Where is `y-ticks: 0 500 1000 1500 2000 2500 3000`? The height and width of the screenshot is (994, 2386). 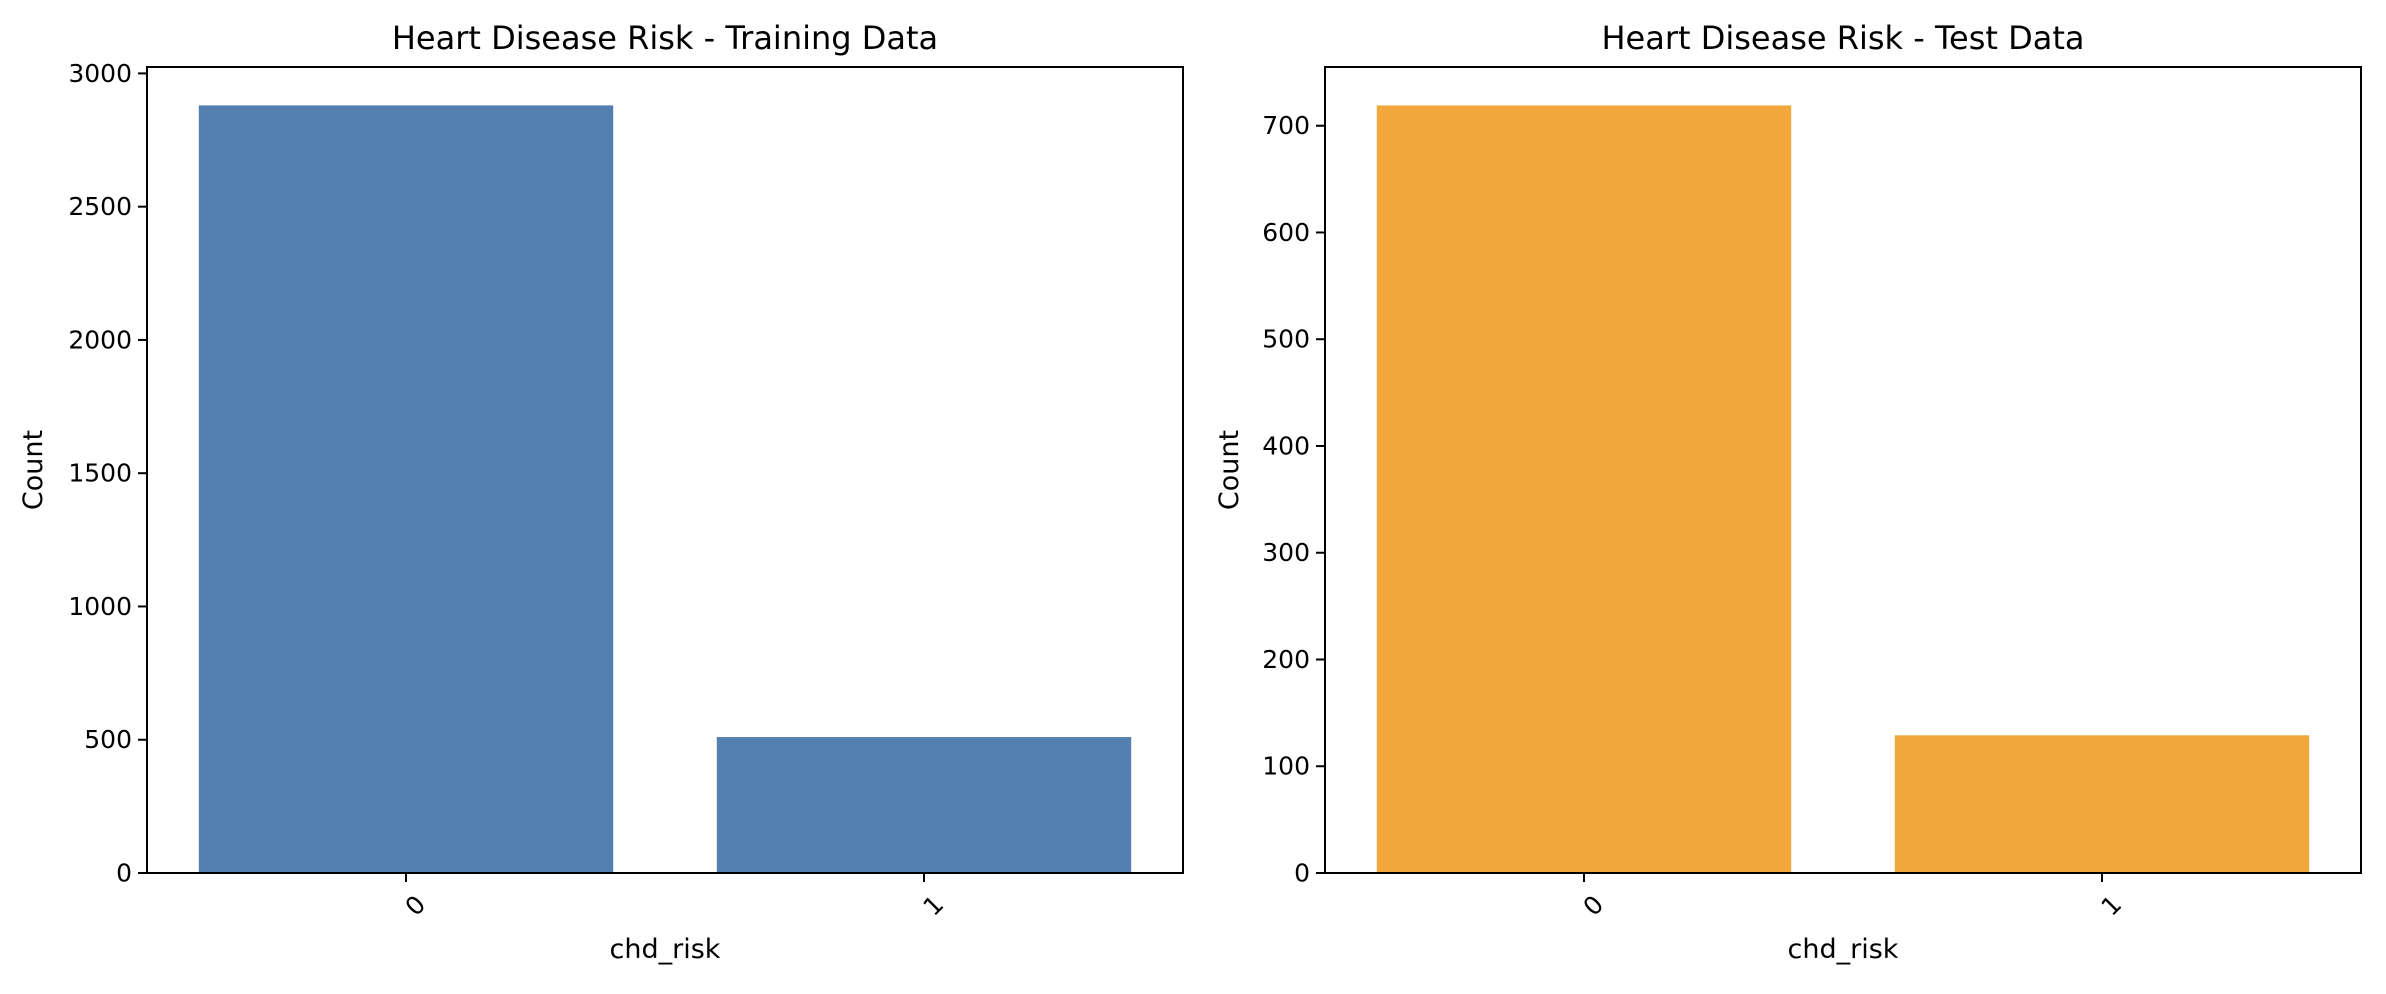
y-ticks: 0 500 1000 1500 2000 2500 3000 is located at coordinates (107, 473).